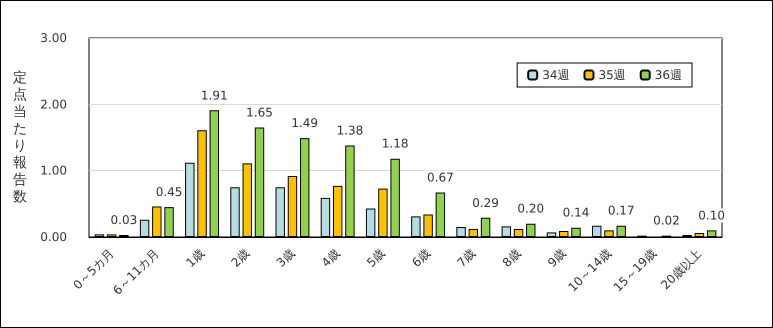 The height and width of the screenshot is (328, 773). What do you see at coordinates (350, 130) in the screenshot?
I see `data-label: 1.38` at bounding box center [350, 130].